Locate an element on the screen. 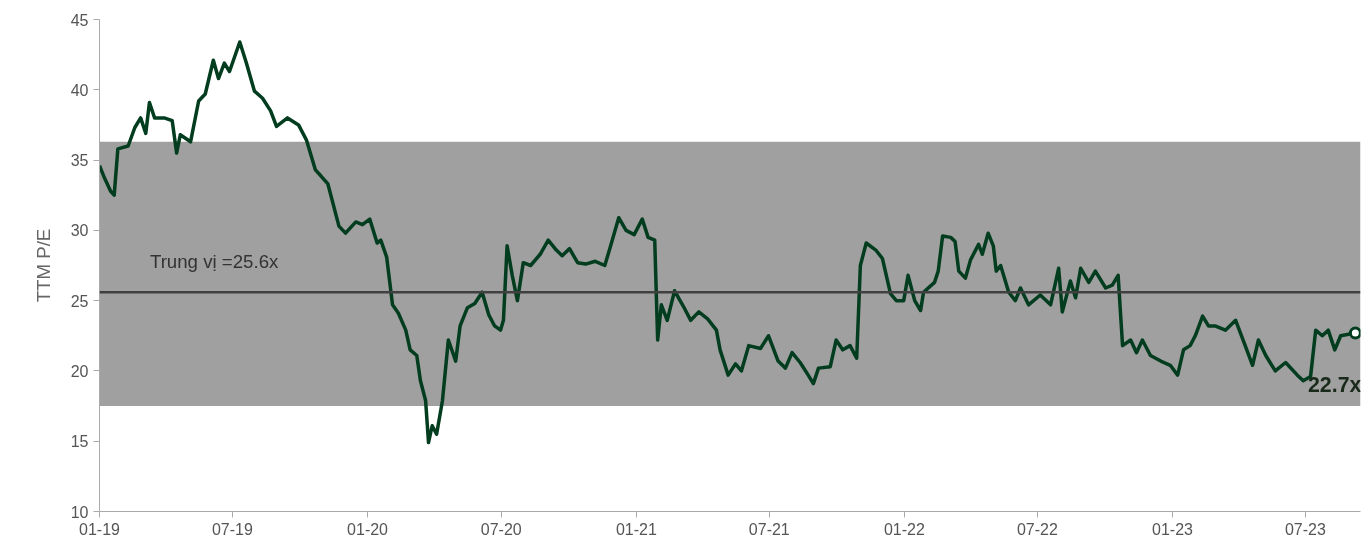  x-tick-label: 07-23 is located at coordinates (1305, 529).